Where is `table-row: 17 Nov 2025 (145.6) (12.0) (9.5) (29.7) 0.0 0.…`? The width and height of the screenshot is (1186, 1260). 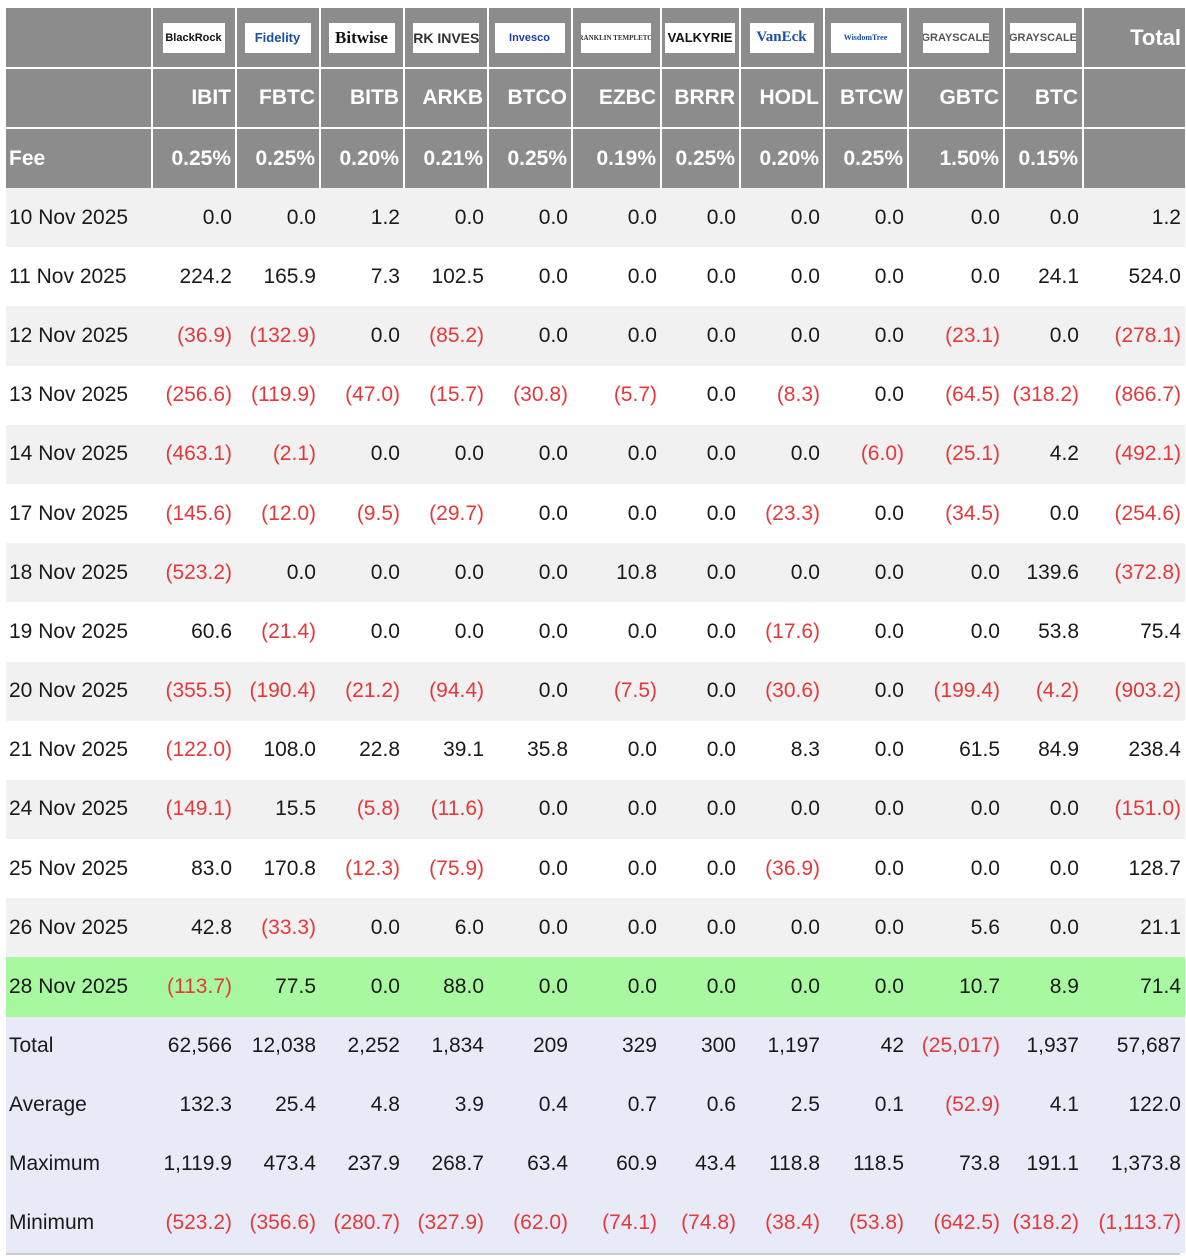
table-row: 17 Nov 2025 (145.6) (12.0) (9.5) (29.7) 0.0 0.… is located at coordinates (595, 513).